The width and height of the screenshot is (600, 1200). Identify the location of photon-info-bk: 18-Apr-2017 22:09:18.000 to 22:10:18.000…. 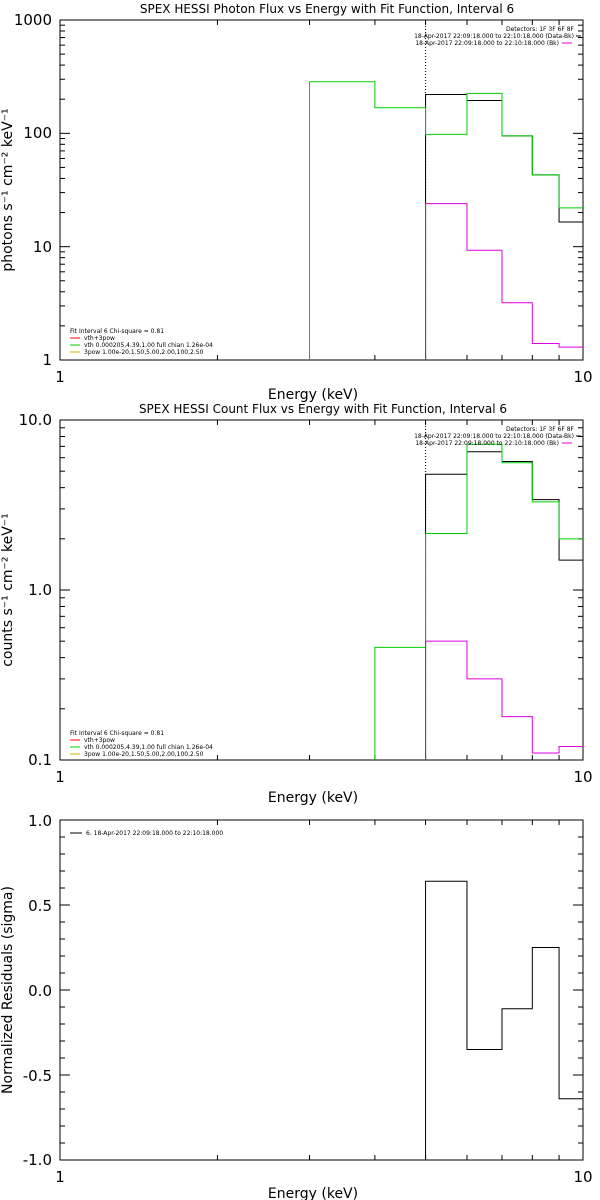
(487, 43).